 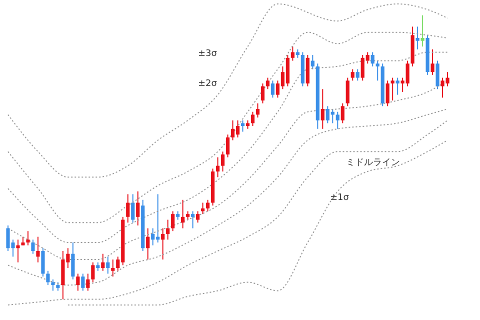 I want to click on annotation: ±2σ, so click(x=208, y=84).